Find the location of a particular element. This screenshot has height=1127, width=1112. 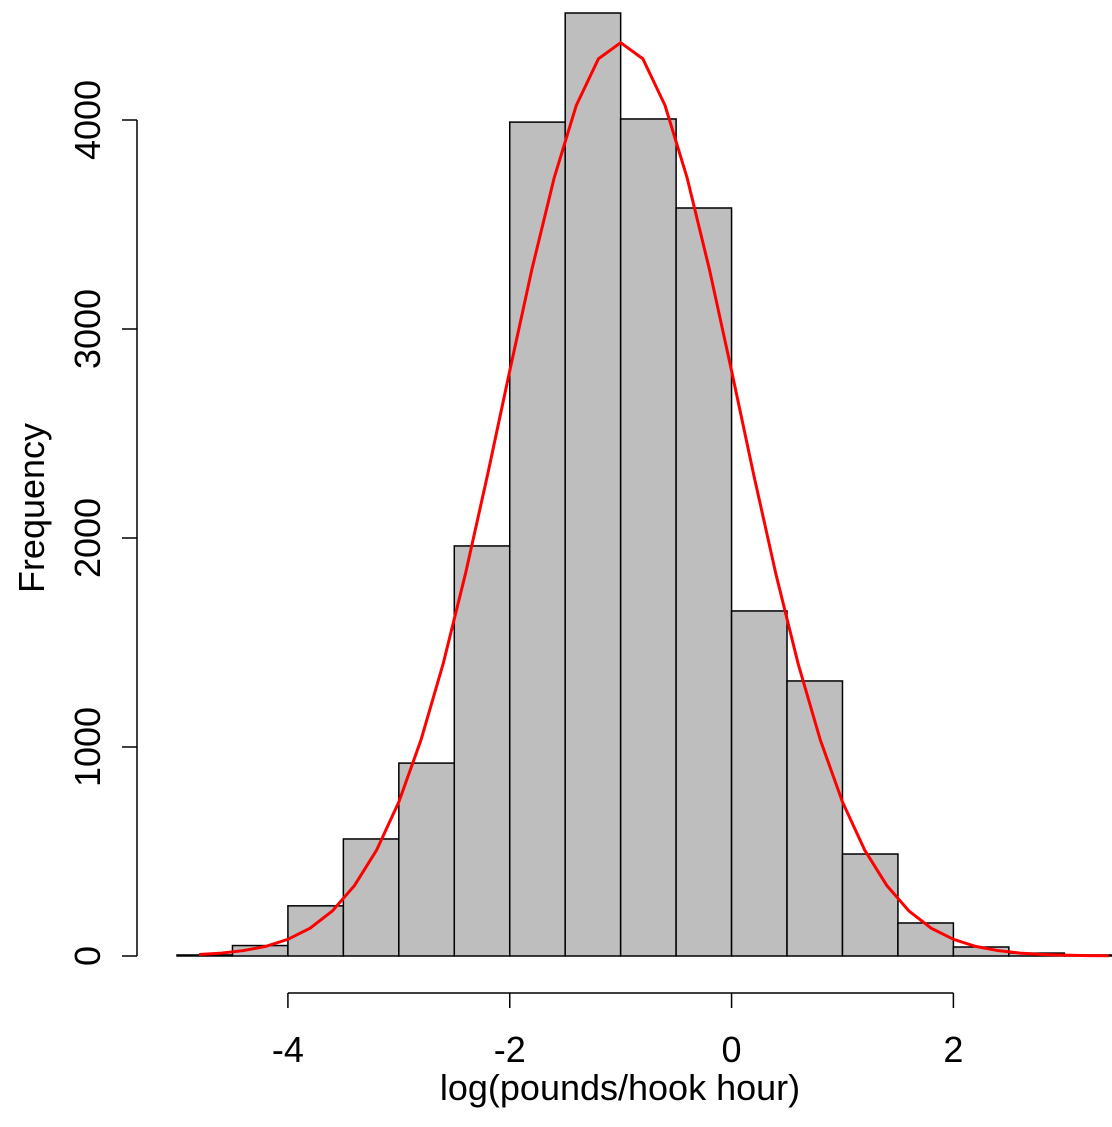

y-tick-label: 0 is located at coordinates (87, 956).